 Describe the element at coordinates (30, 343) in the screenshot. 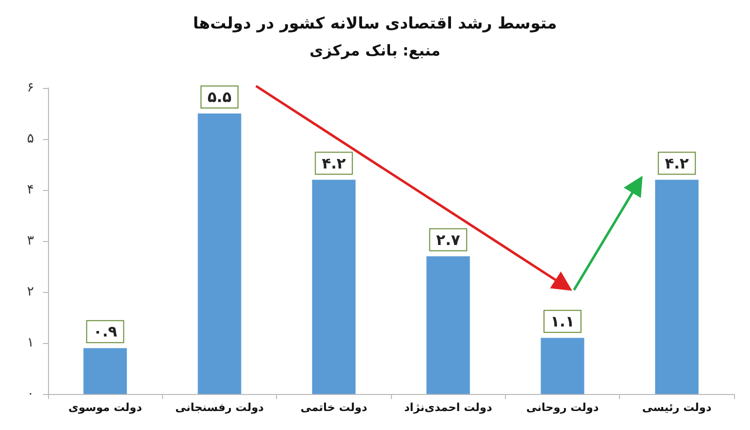

I see `y-tick-label: ۱` at that location.